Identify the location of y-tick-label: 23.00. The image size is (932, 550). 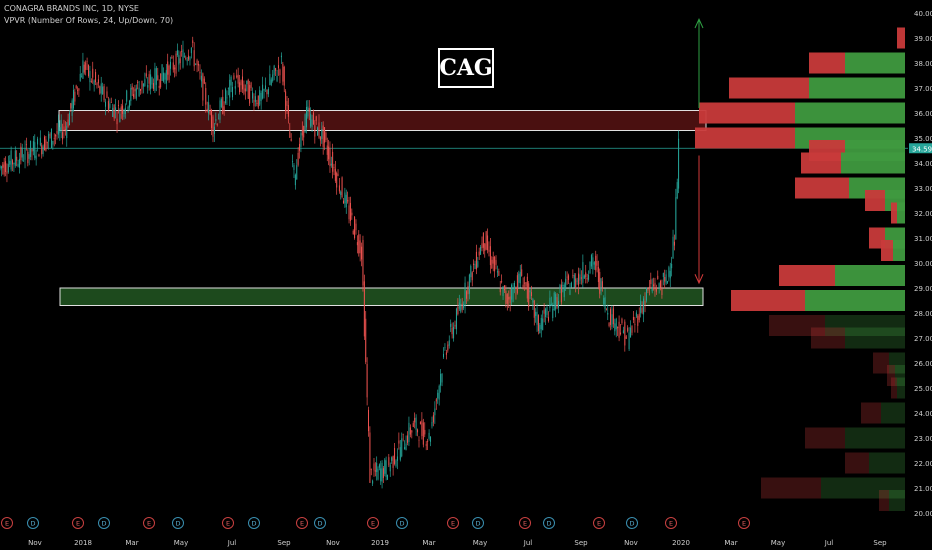
(923, 439).